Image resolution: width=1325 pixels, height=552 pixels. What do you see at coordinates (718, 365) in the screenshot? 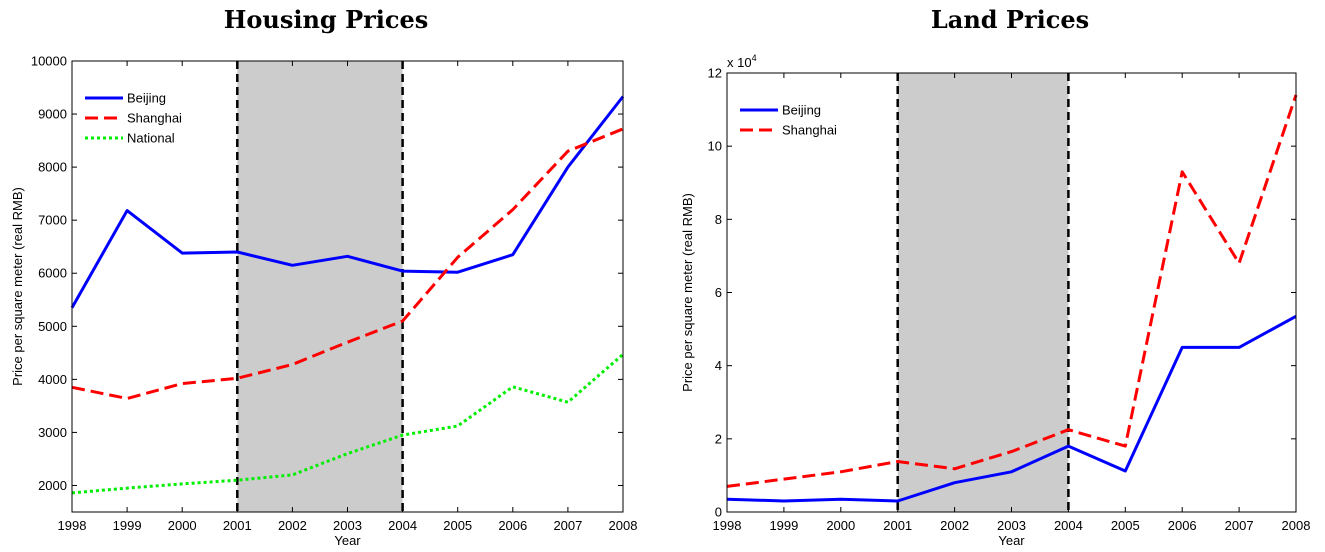
I see `land-ytick-label: 4` at bounding box center [718, 365].